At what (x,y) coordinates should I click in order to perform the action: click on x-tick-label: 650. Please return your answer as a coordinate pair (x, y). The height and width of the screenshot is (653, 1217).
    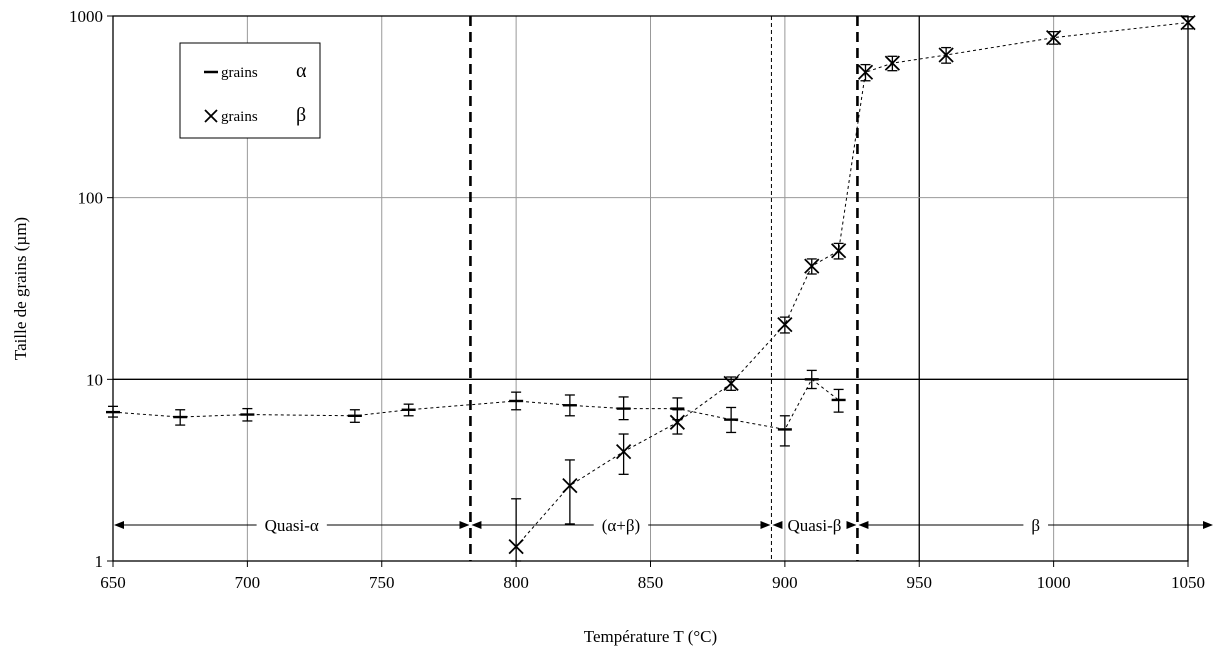
    Looking at the image, I should click on (113, 582).